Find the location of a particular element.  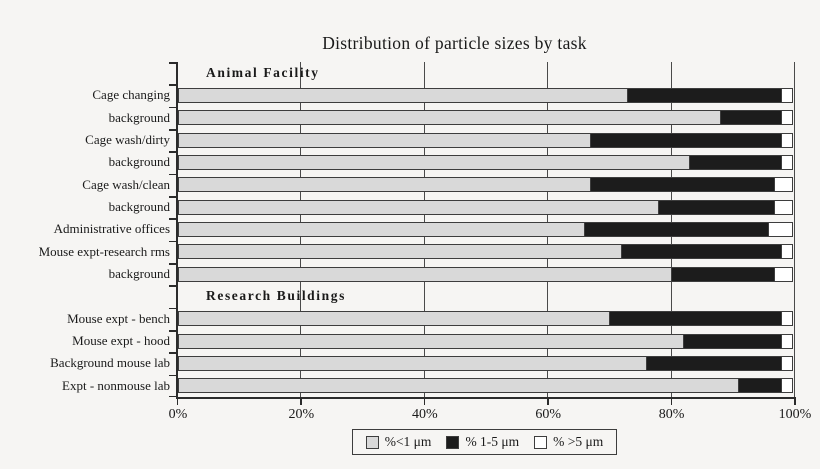

legend-box: %<1 μm % 1-5 μm % >5 μm is located at coordinates (484, 442).